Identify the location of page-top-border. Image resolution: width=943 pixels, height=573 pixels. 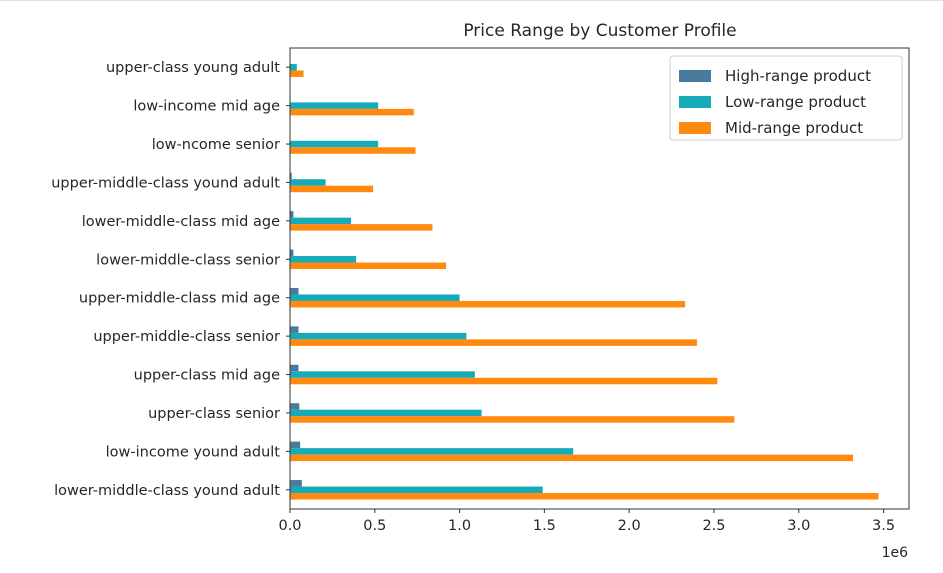
(471, 0).